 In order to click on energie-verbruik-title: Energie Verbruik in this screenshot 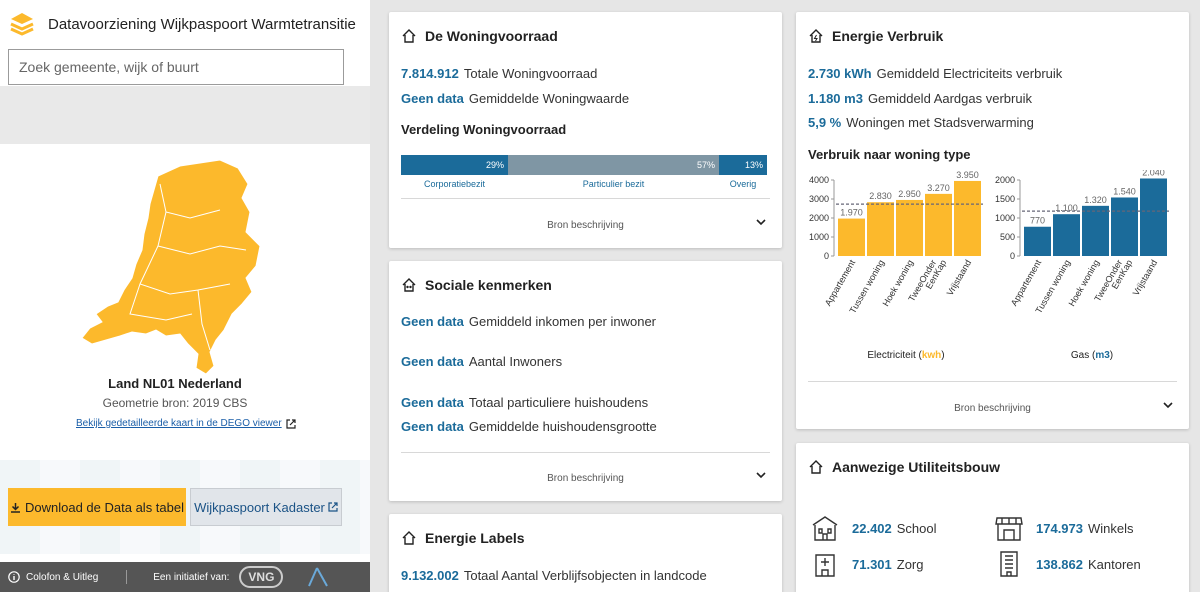, I will do `click(875, 36)`.